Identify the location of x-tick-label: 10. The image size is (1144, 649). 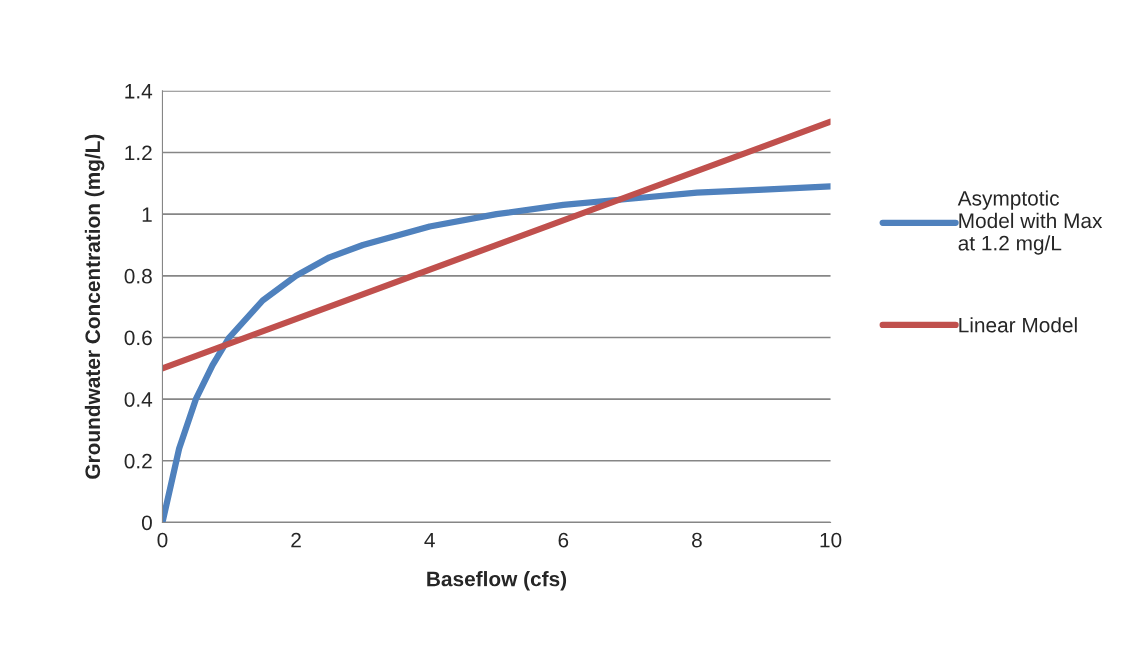
(831, 540).